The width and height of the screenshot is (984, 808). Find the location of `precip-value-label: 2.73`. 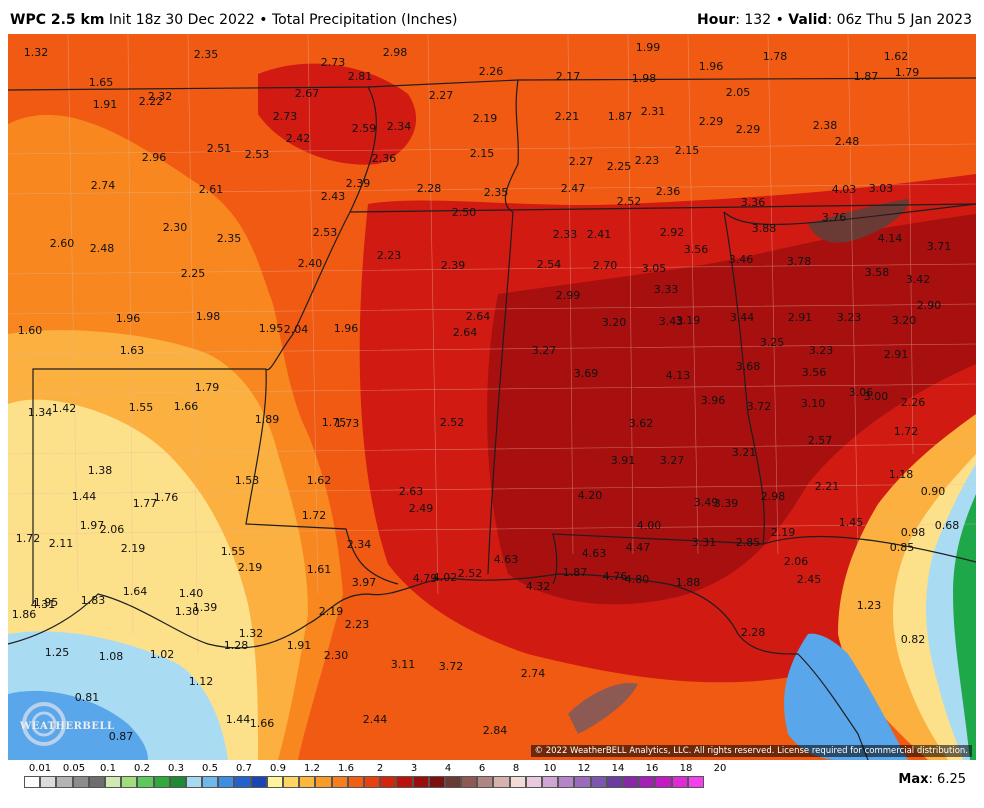

precip-value-label: 2.73 is located at coordinates (285, 116).